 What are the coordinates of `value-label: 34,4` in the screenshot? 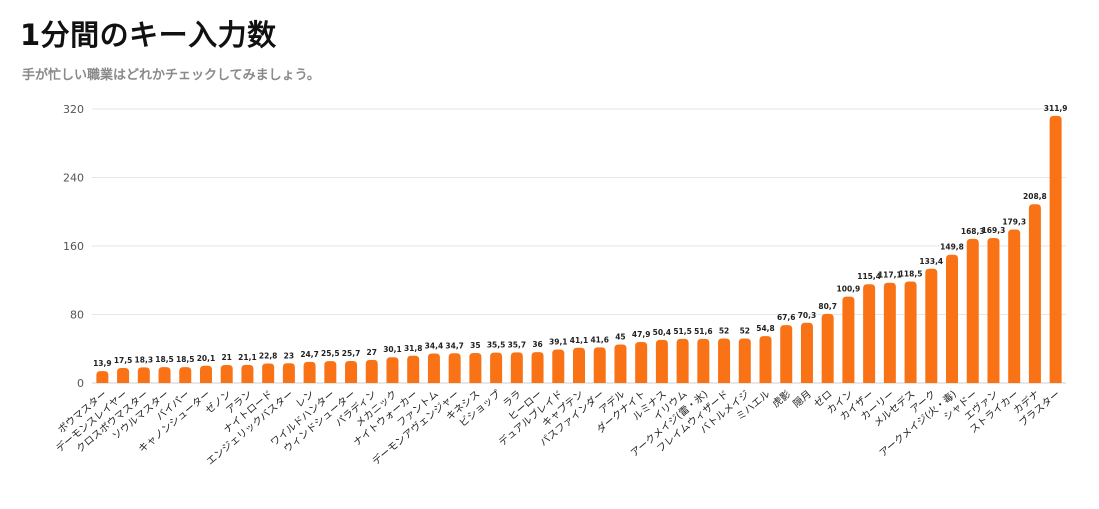 It's located at (434, 346).